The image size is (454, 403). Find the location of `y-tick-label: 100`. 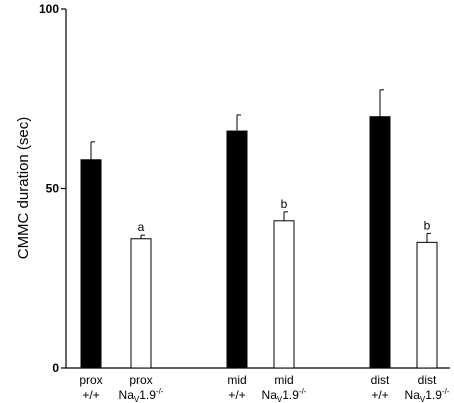

y-tick-label: 100 is located at coordinates (49, 9).